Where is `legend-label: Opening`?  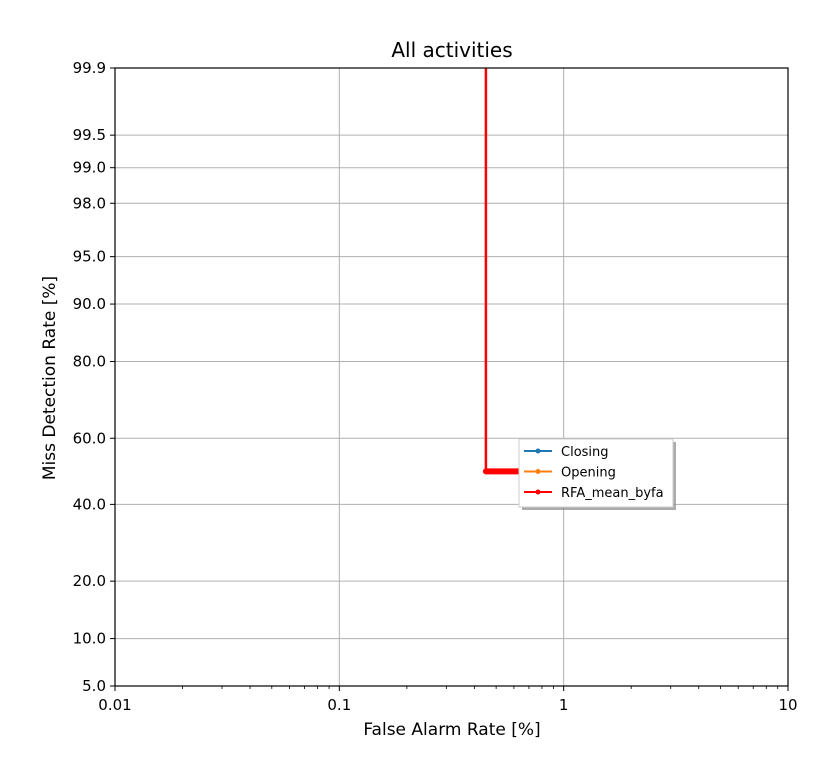
legend-label: Opening is located at coordinates (588, 473).